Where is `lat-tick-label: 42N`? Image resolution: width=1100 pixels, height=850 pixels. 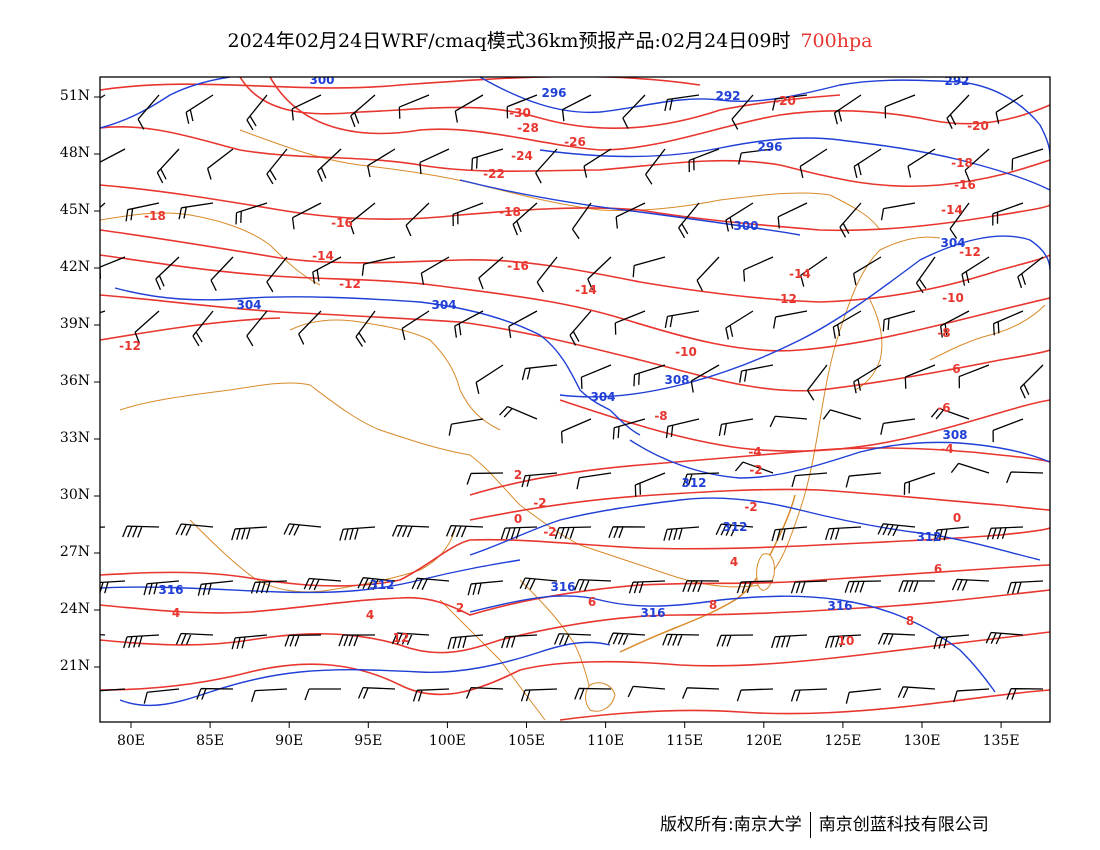
lat-tick-label: 42N is located at coordinates (74, 267).